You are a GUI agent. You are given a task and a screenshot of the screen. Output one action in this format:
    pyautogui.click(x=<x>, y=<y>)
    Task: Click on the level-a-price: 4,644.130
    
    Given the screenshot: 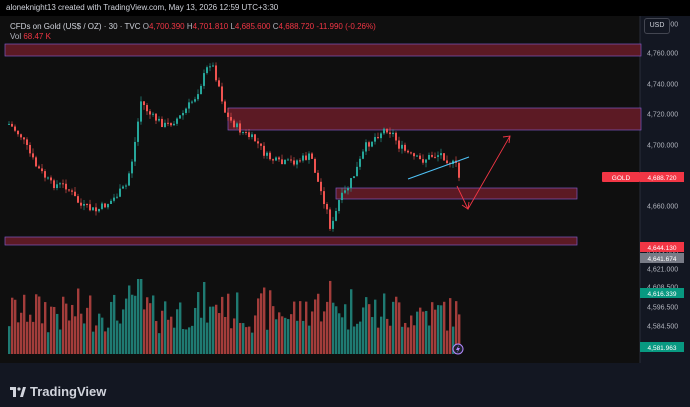 What is the action you would take?
    pyautogui.click(x=662, y=248)
    